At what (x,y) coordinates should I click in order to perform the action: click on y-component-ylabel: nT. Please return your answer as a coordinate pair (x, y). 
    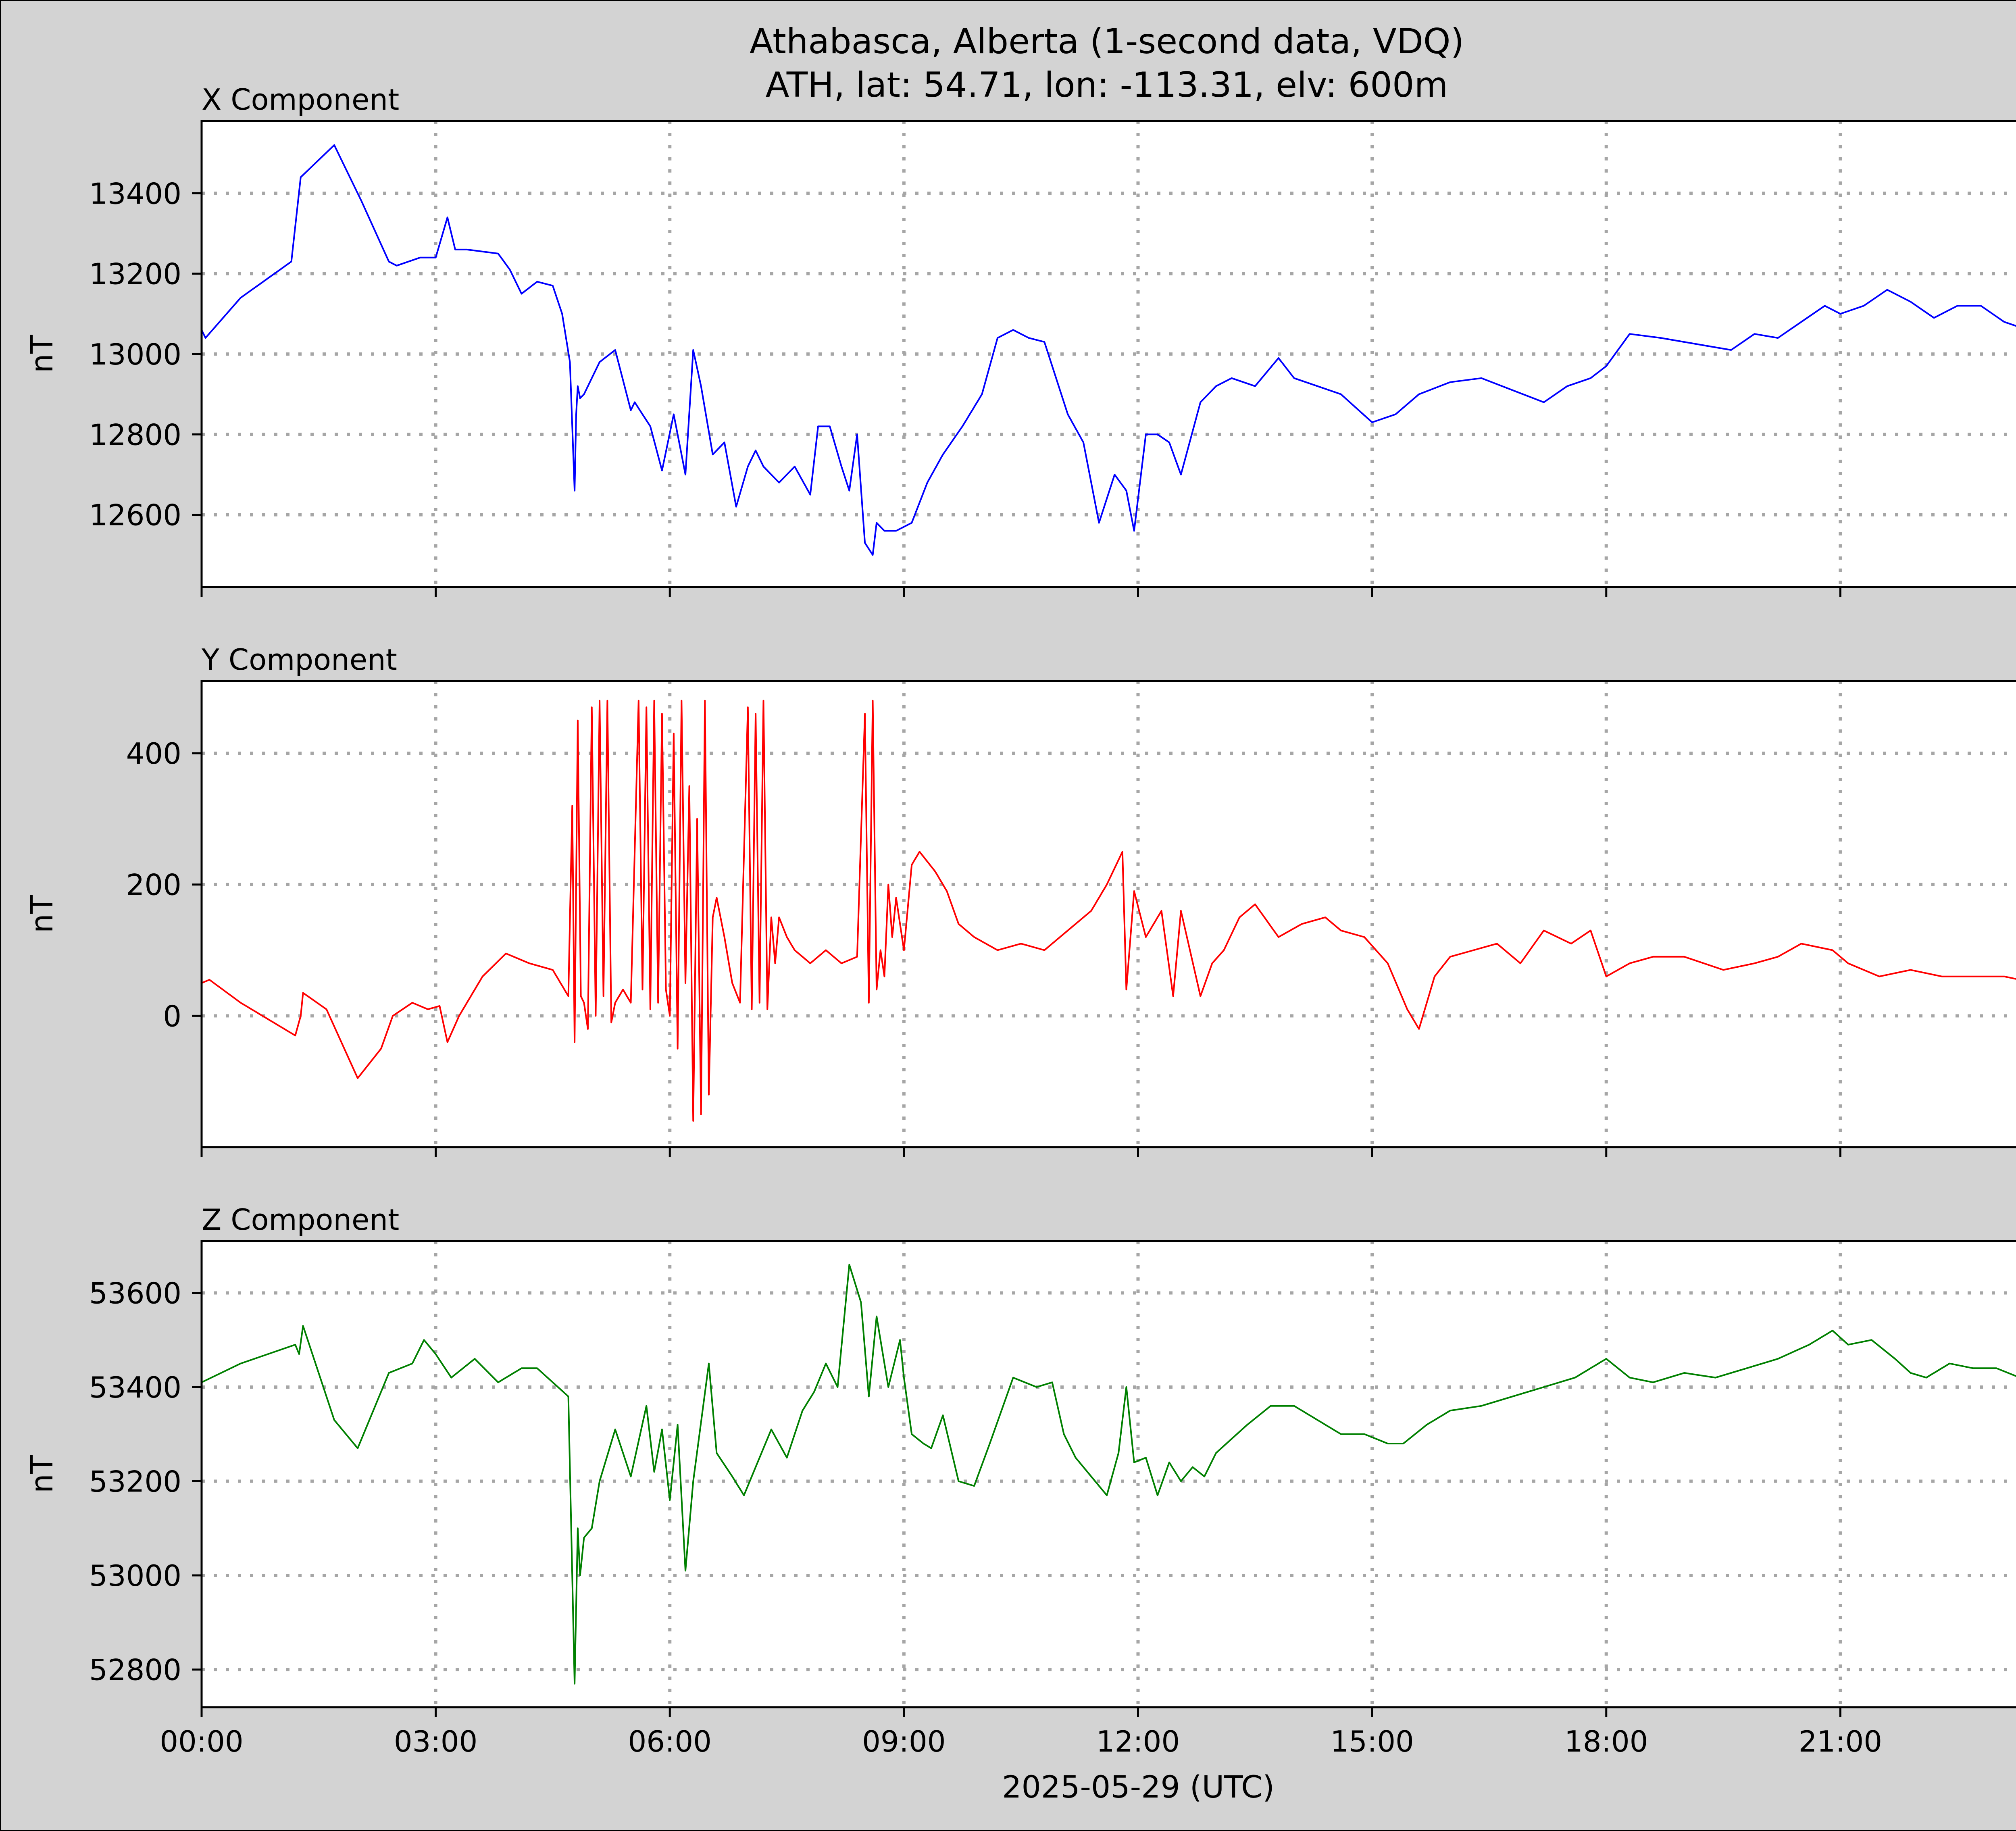
    Looking at the image, I should click on (42, 914).